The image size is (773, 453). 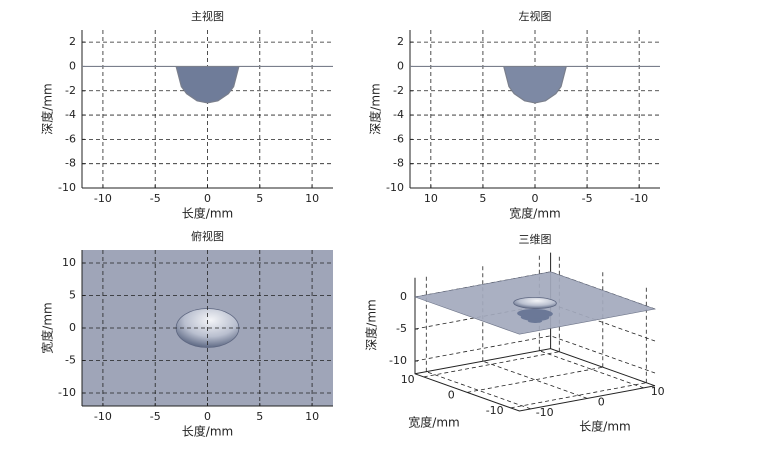 What do you see at coordinates (535, 239) in the screenshot?
I see `chart-title: 三维图` at bounding box center [535, 239].